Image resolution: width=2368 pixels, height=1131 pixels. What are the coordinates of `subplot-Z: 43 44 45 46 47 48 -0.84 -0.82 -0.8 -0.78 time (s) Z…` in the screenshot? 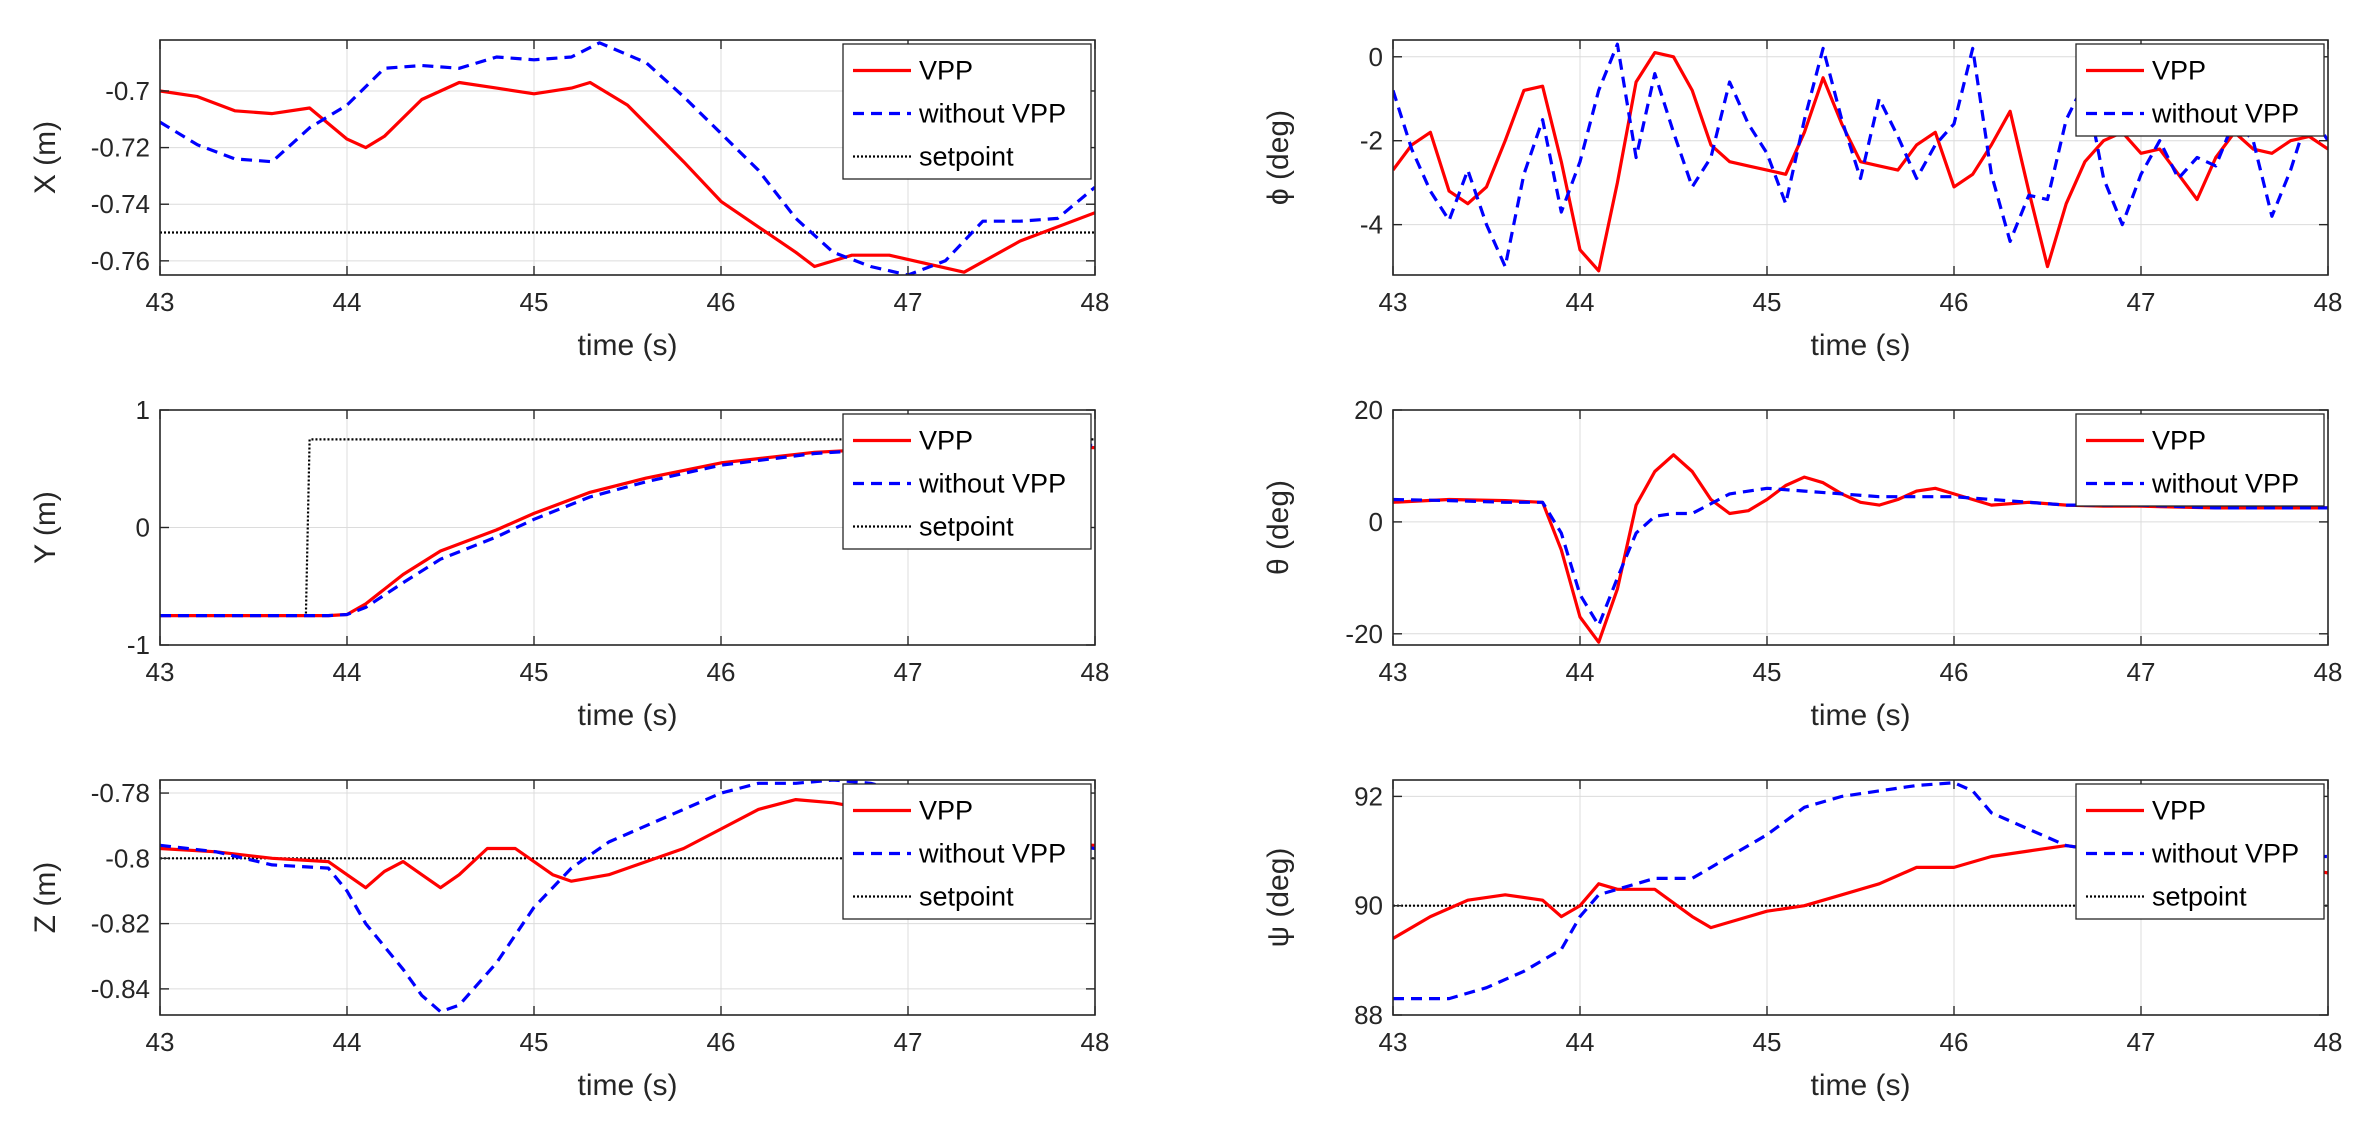 It's located at (569, 940).